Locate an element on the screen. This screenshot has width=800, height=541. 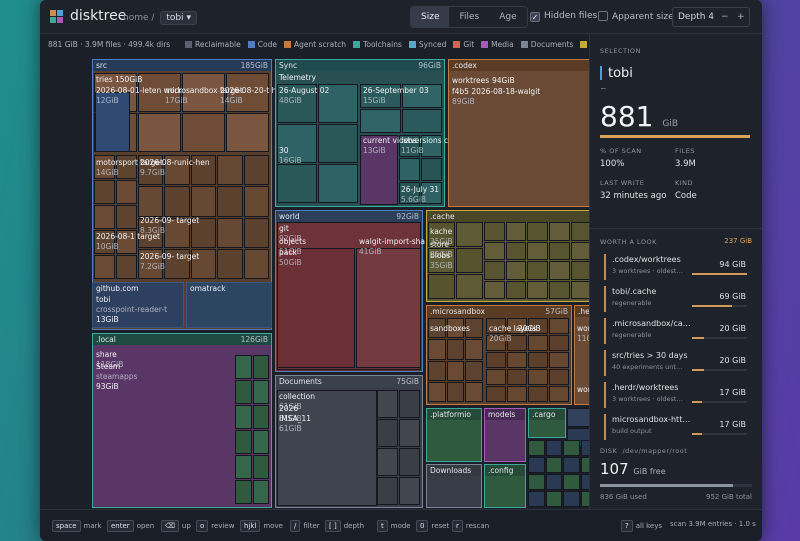
treemap-work is located at coordinates (112, 122).